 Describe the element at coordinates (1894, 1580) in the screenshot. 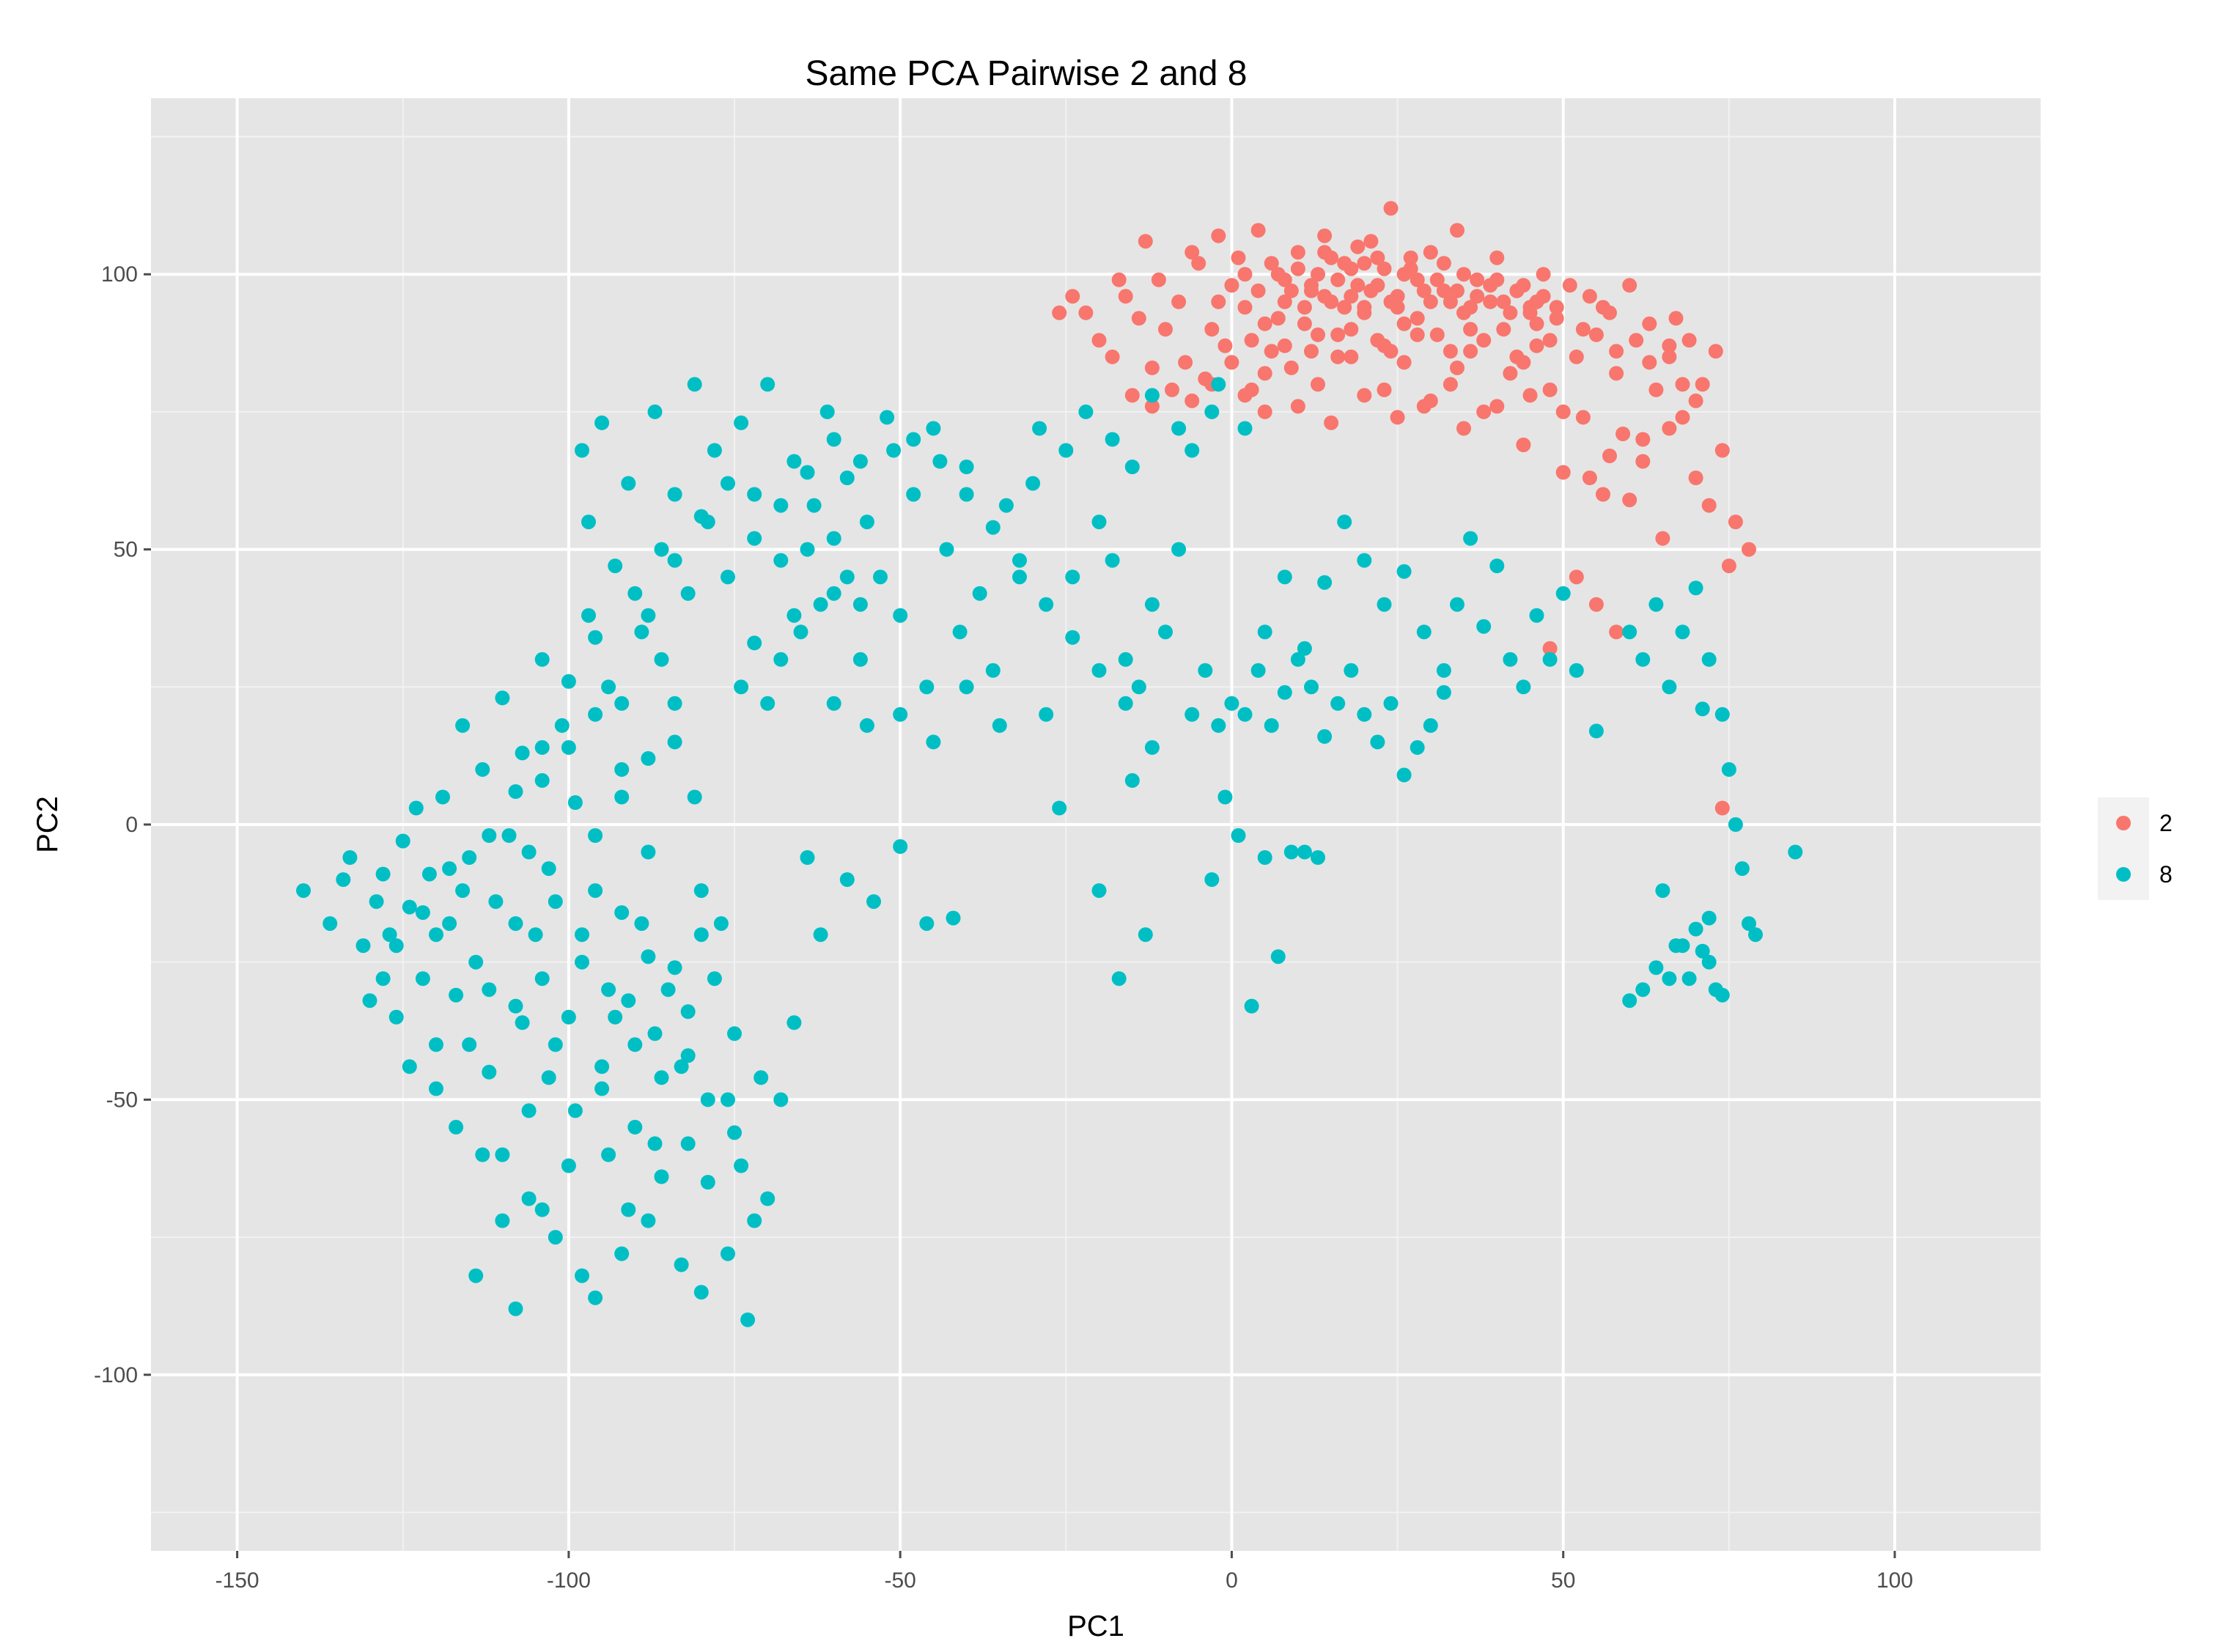

I see `x-tick-label: 100` at that location.